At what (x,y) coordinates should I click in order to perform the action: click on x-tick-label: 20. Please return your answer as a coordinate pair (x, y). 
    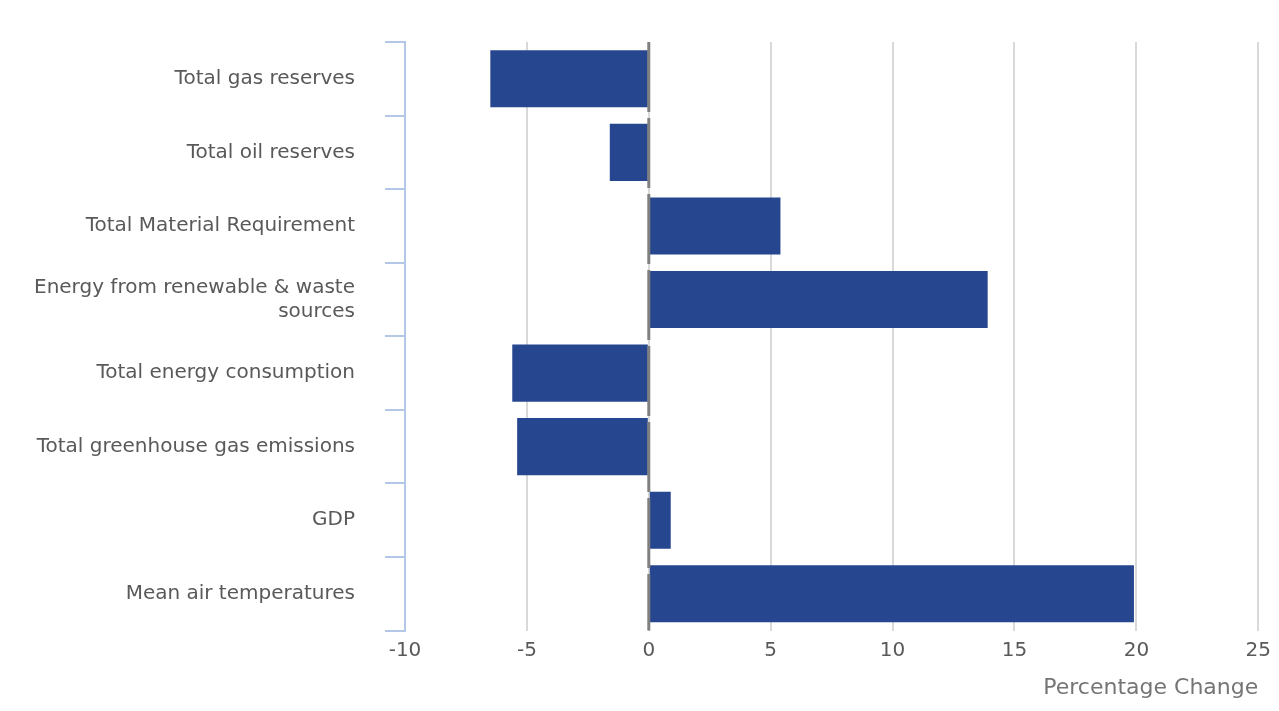
    Looking at the image, I should click on (1136, 648).